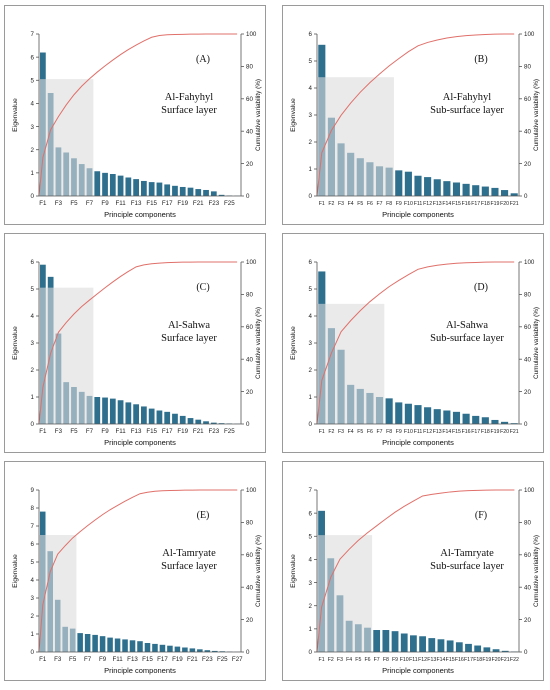 The height and width of the screenshot is (690, 550). I want to click on panel-label: (C), so click(202, 287).